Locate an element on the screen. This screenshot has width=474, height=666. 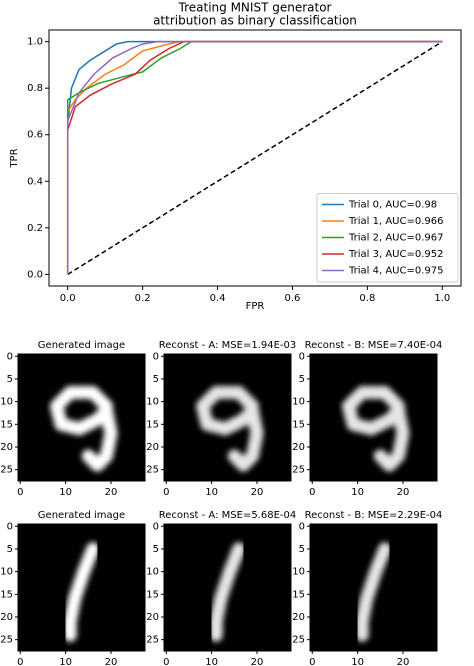
legend-box is located at coordinates (387, 238).